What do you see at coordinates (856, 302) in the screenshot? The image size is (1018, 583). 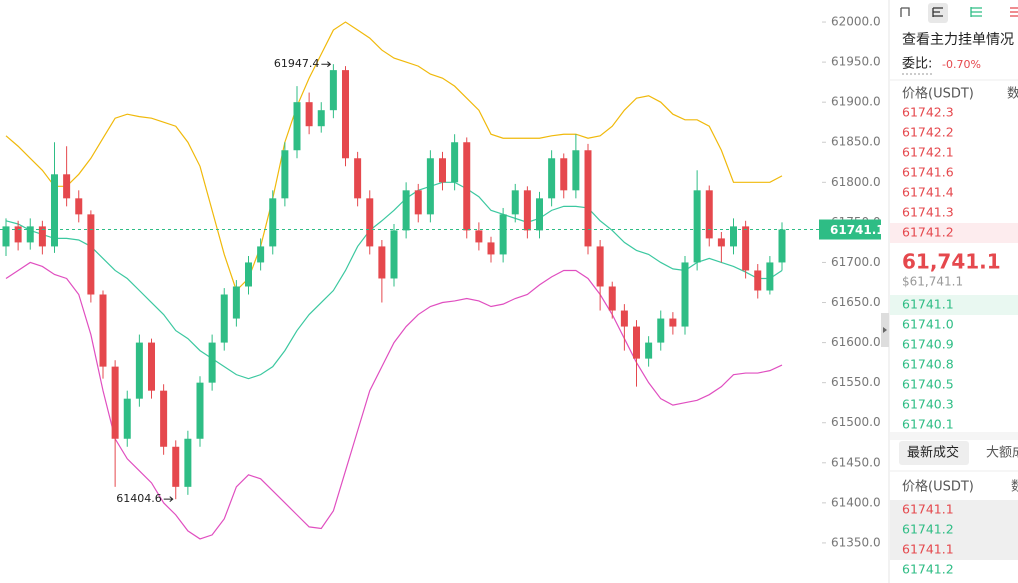 I see `y-tick-label: 61650.0` at bounding box center [856, 302].